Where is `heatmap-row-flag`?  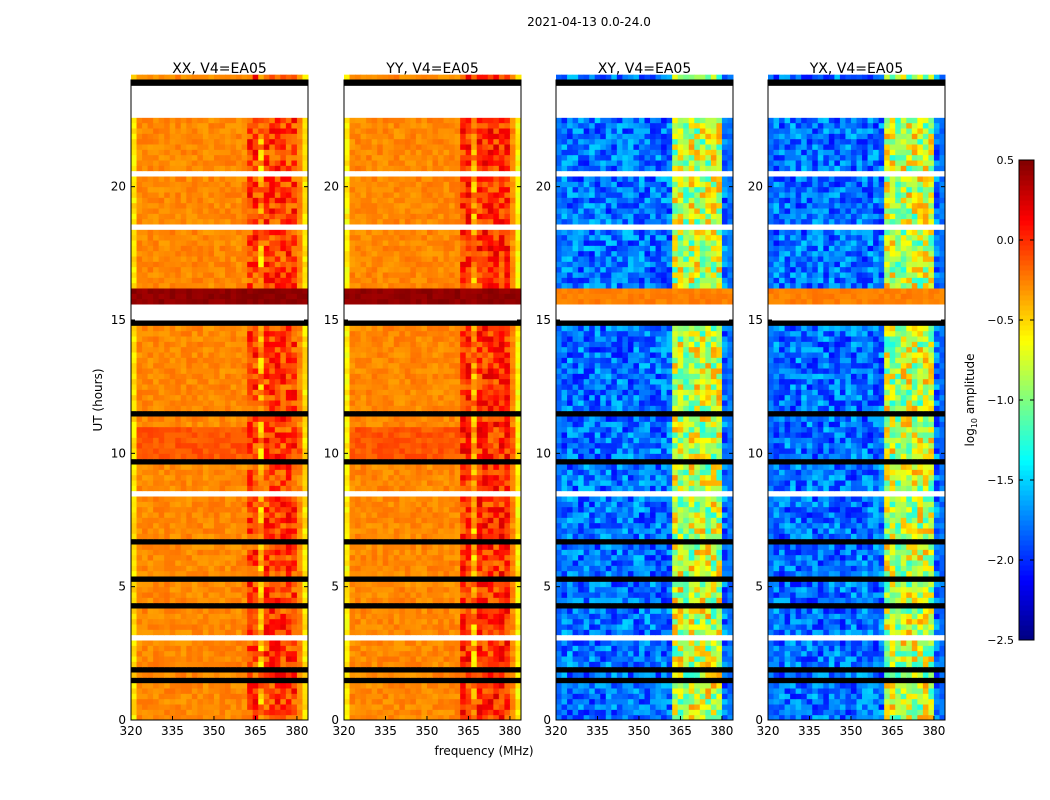 heatmap-row-flag is located at coordinates (432, 605).